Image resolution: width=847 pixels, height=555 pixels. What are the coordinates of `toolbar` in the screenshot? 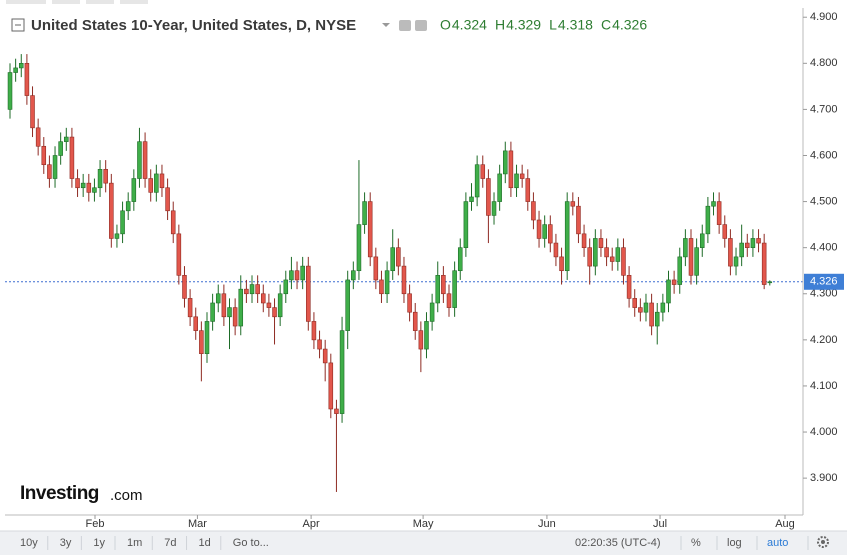 It's located at (423, 543).